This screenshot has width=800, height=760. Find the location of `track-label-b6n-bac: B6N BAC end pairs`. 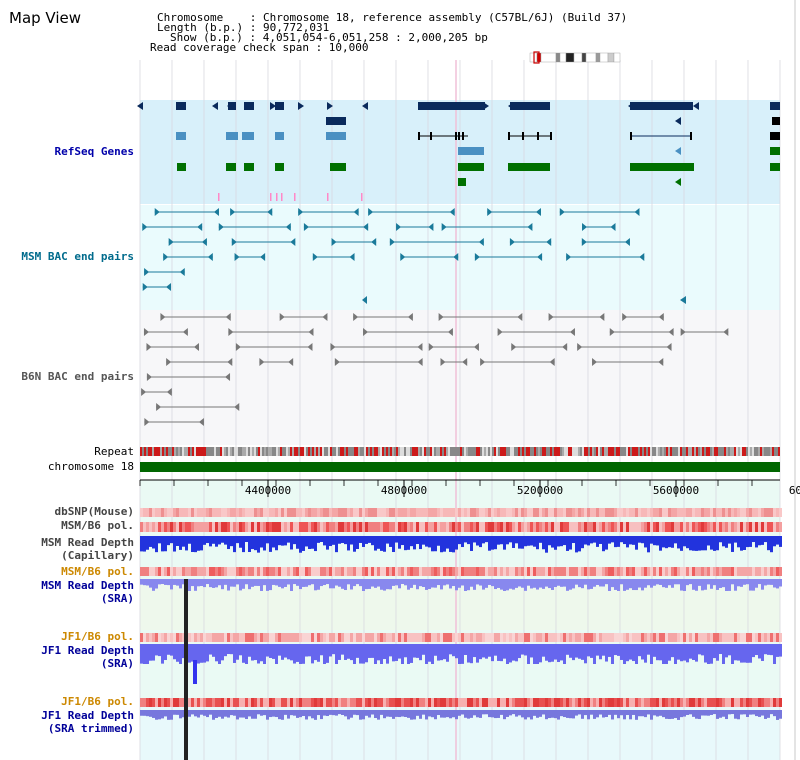

track-label-b6n-bac: B6N BAC end pairs is located at coordinates (77, 376).